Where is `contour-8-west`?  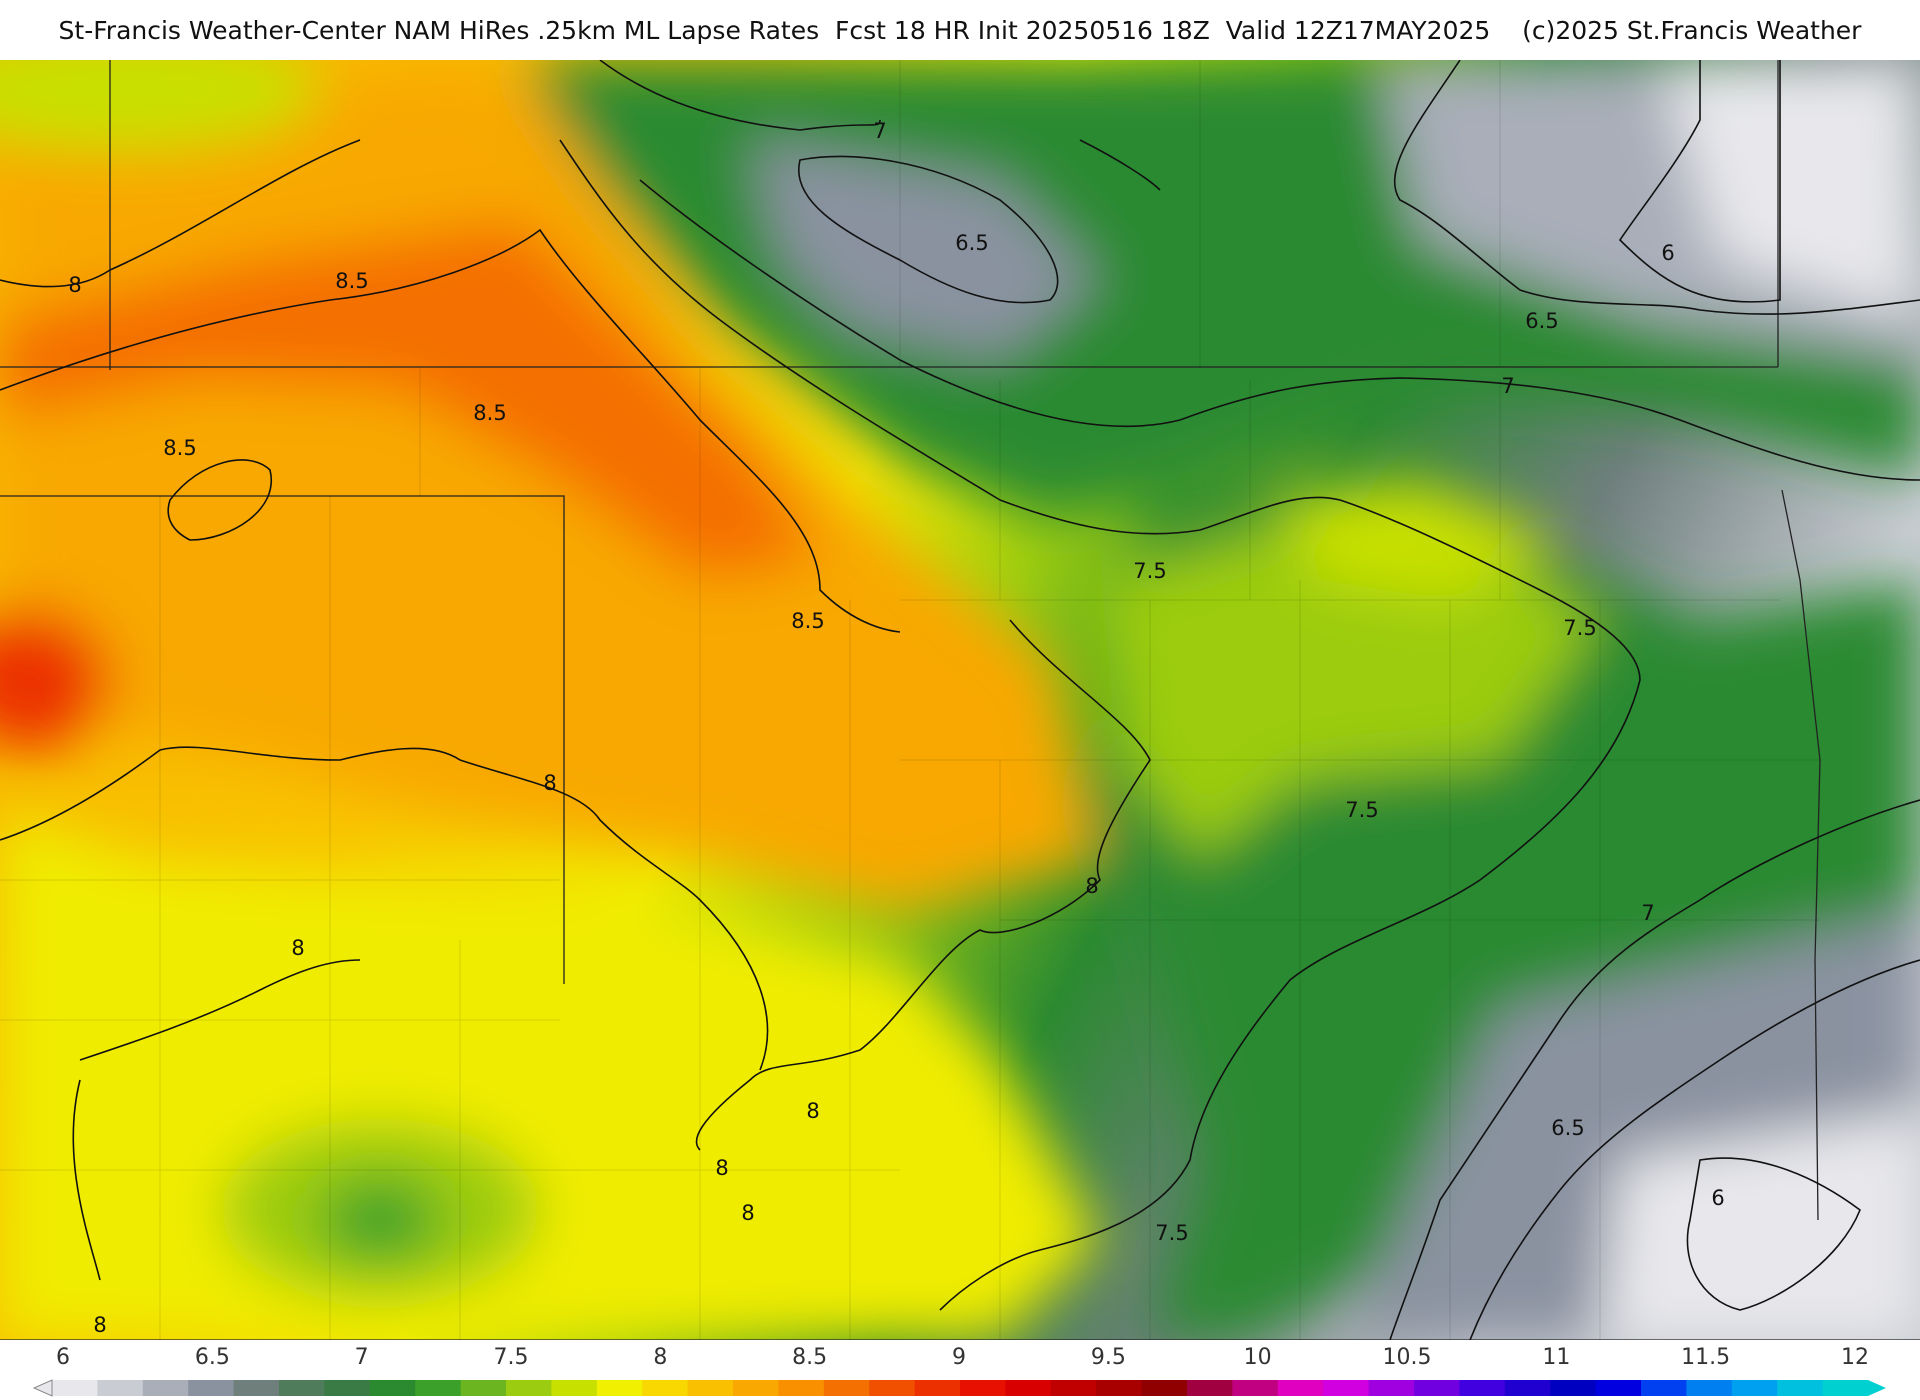 contour-8-west is located at coordinates (384, 908).